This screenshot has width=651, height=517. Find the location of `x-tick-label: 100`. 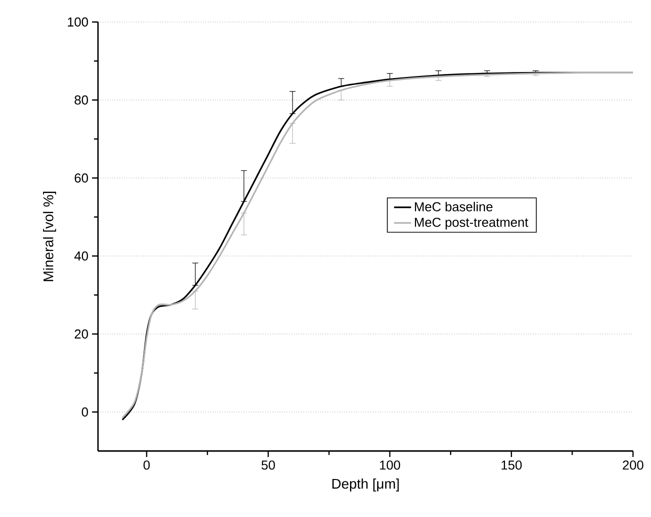

x-tick-label: 100 is located at coordinates (390, 465).